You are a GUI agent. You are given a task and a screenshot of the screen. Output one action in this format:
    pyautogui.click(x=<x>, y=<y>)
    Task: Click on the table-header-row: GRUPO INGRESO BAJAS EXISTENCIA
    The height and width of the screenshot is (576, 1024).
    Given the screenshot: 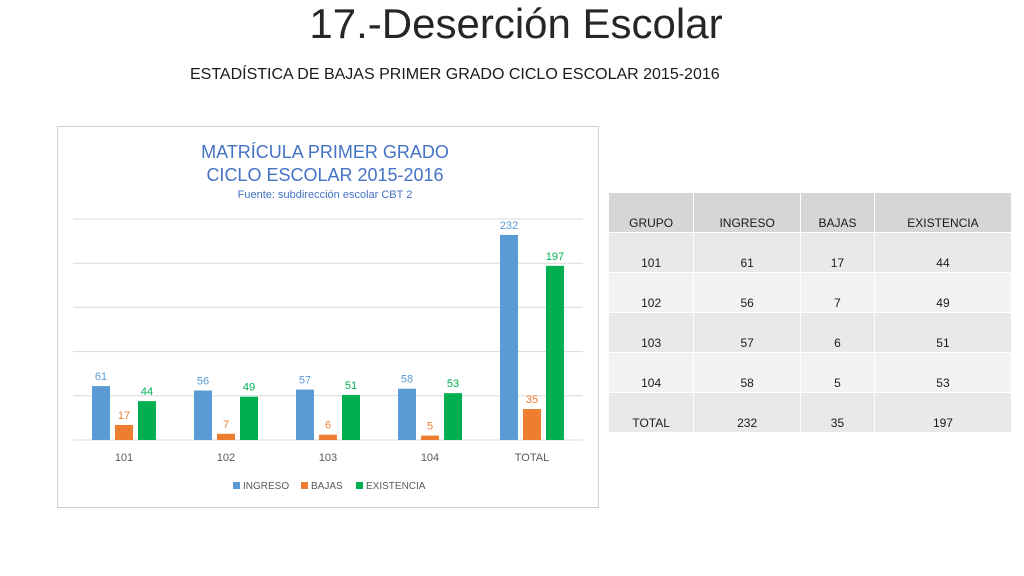 What is the action you would take?
    pyautogui.click(x=810, y=213)
    